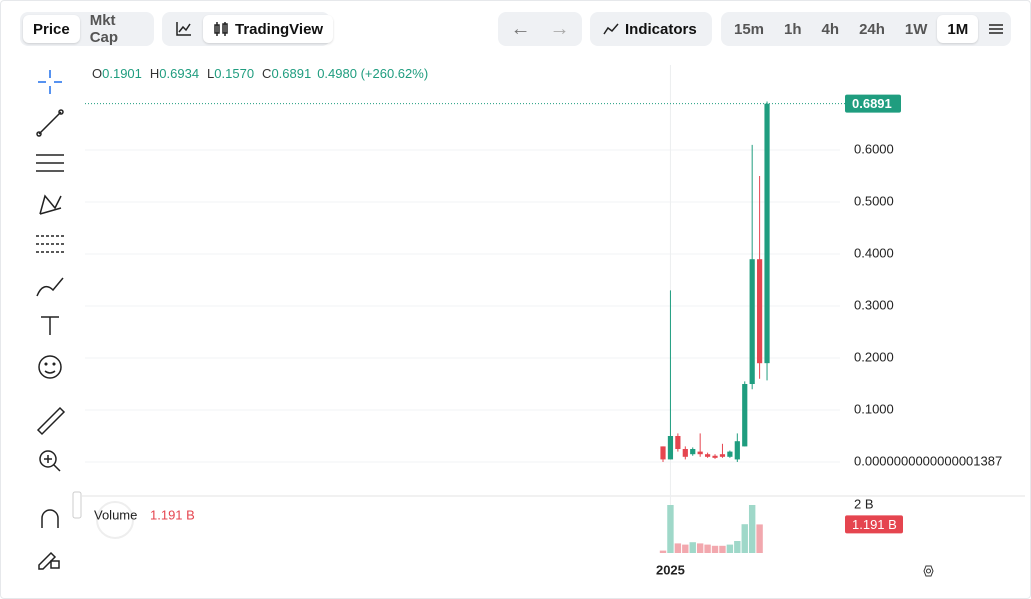 Image resolution: width=1031 pixels, height=599 pixels. I want to click on tab: Price, so click(51, 29).